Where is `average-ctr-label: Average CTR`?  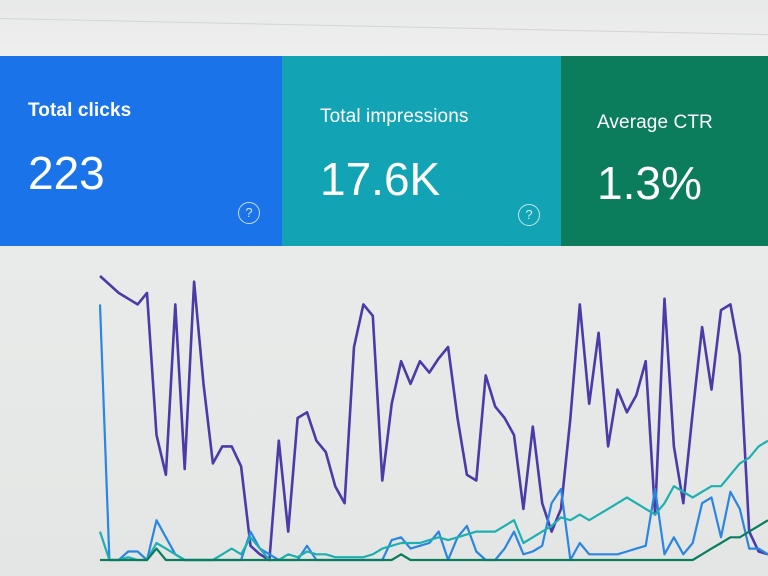
average-ctr-label: Average CTR is located at coordinates (655, 122).